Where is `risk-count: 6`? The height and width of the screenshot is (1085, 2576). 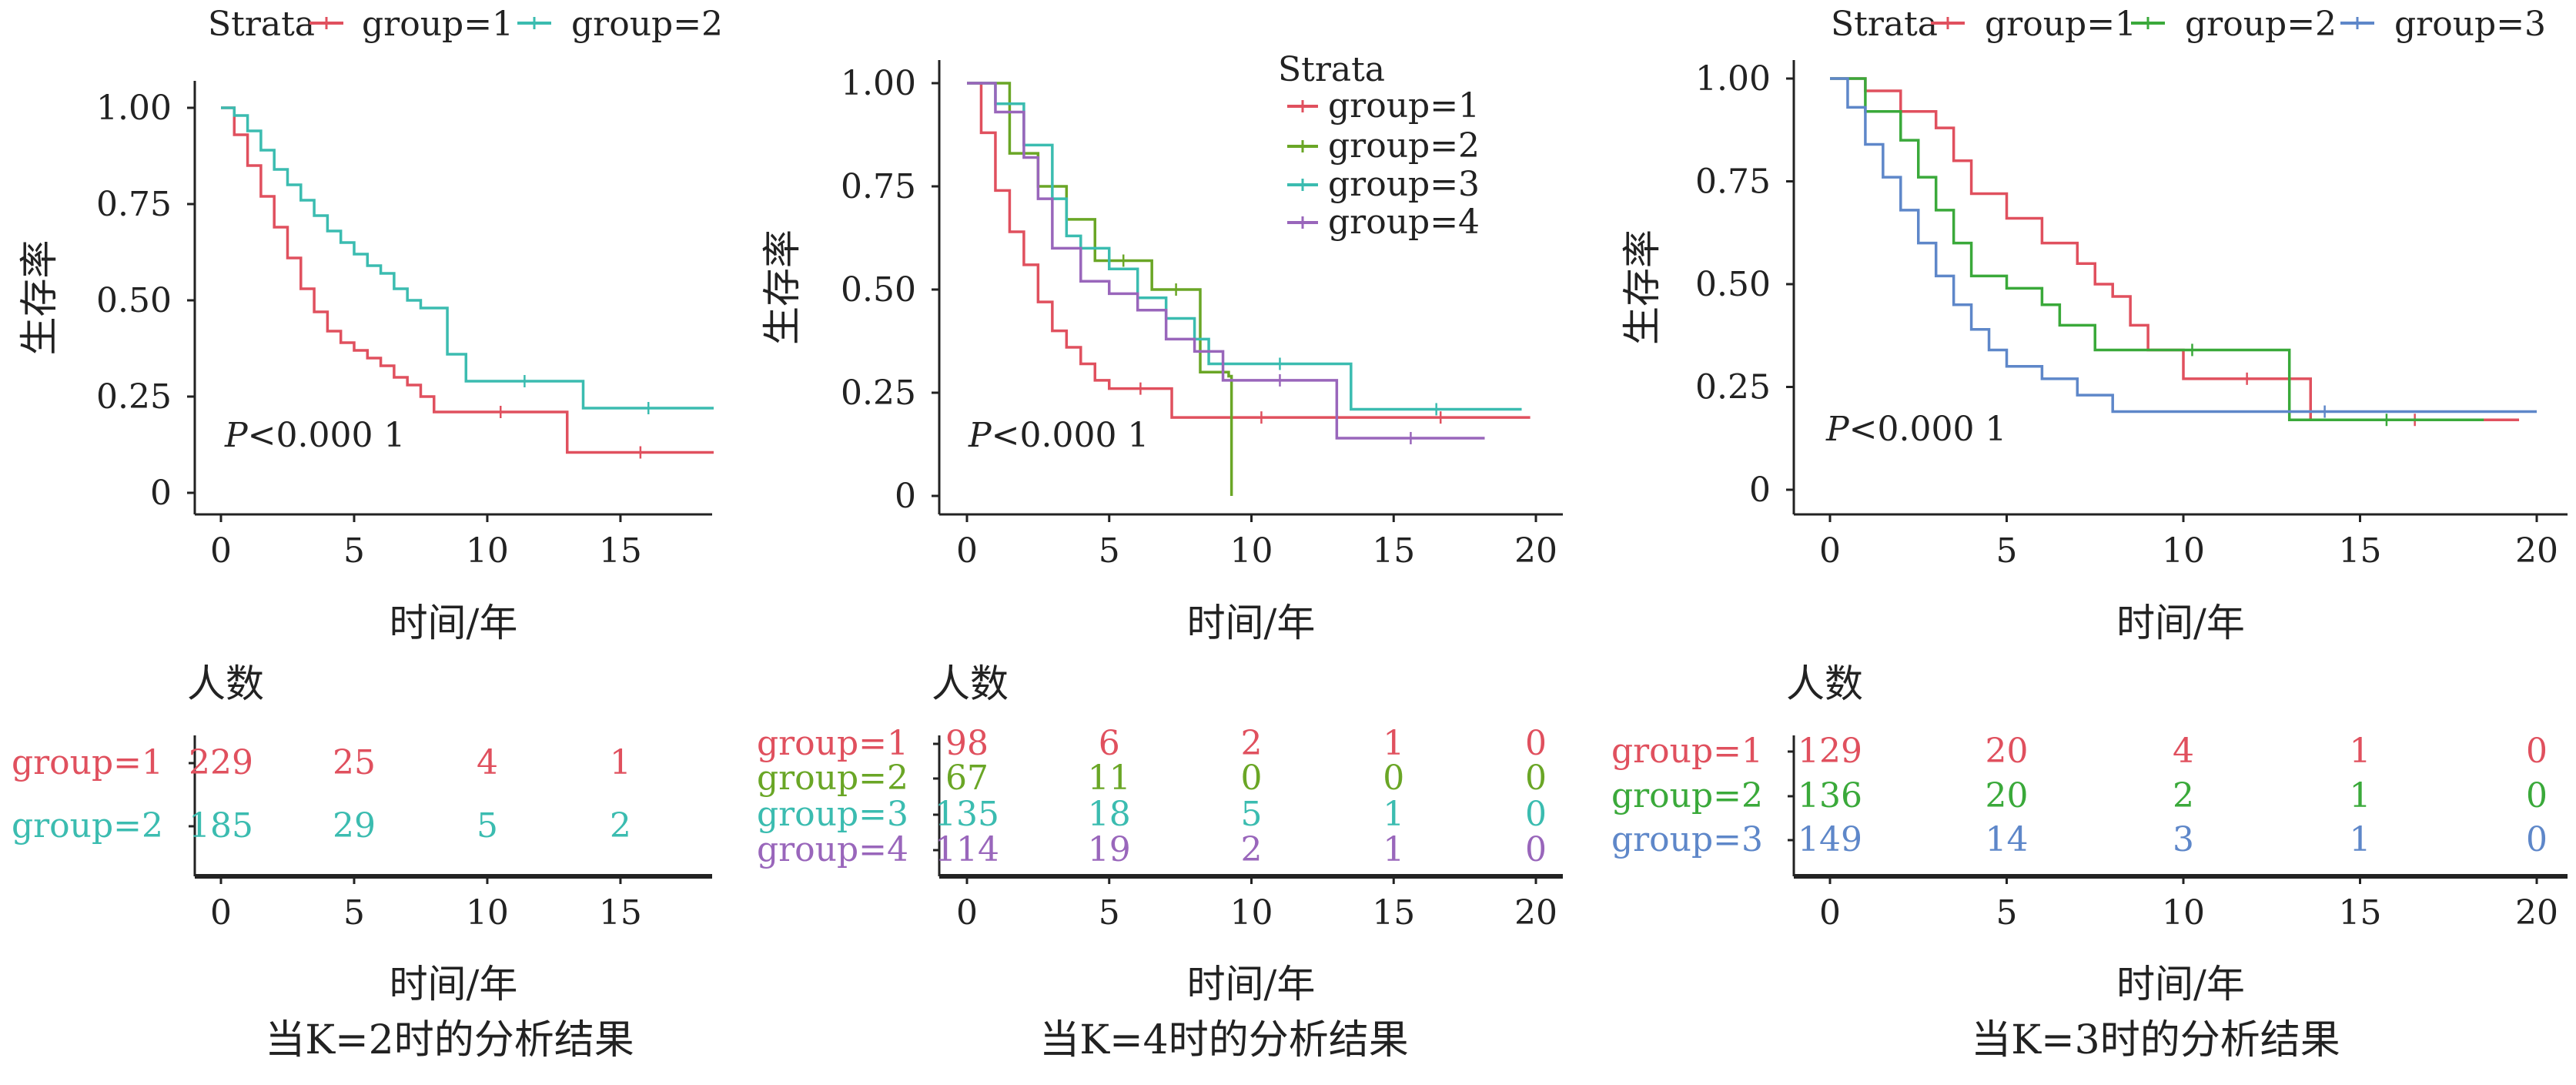 risk-count: 6 is located at coordinates (1109, 743).